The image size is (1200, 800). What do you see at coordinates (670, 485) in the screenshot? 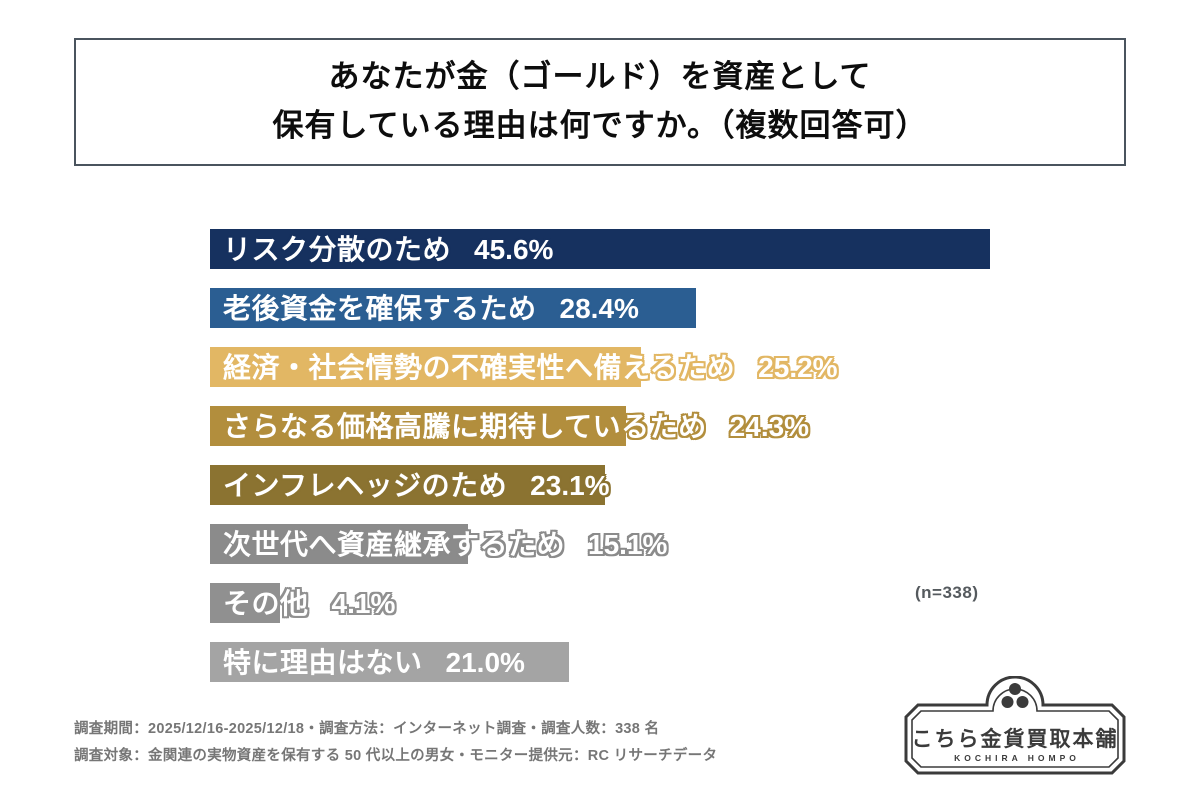
I see `bar-row: インフレヘッジのため 23.1%` at bounding box center [670, 485].